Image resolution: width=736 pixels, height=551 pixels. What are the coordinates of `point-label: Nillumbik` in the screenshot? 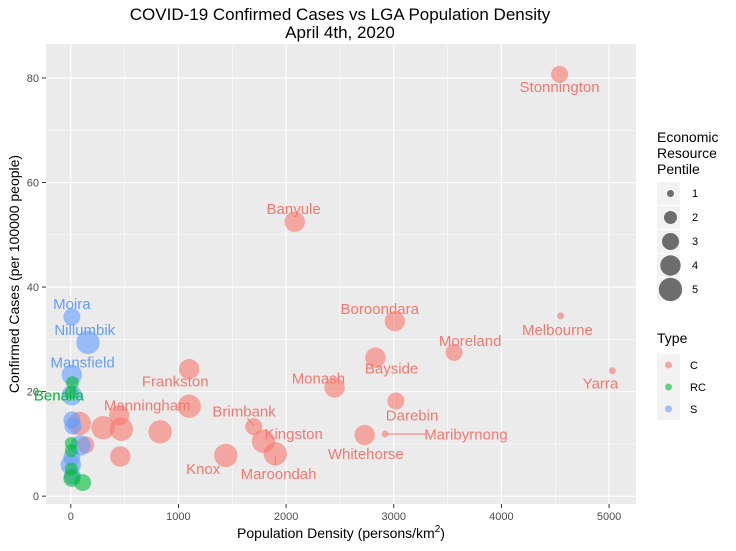 It's located at (84, 330).